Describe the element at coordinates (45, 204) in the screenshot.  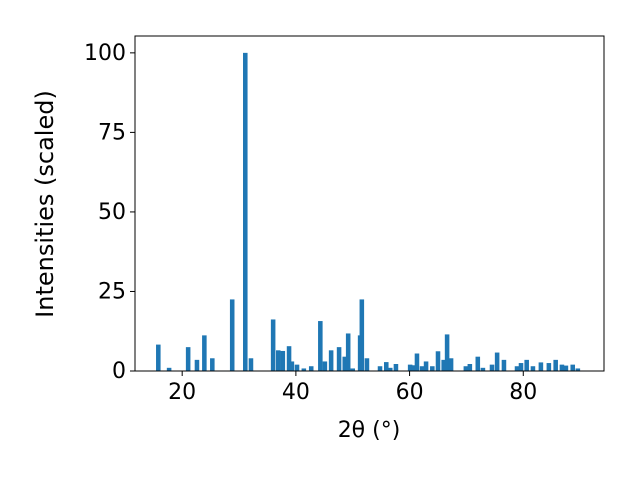
I see `y-axis-label: Intensities (scaled)` at that location.